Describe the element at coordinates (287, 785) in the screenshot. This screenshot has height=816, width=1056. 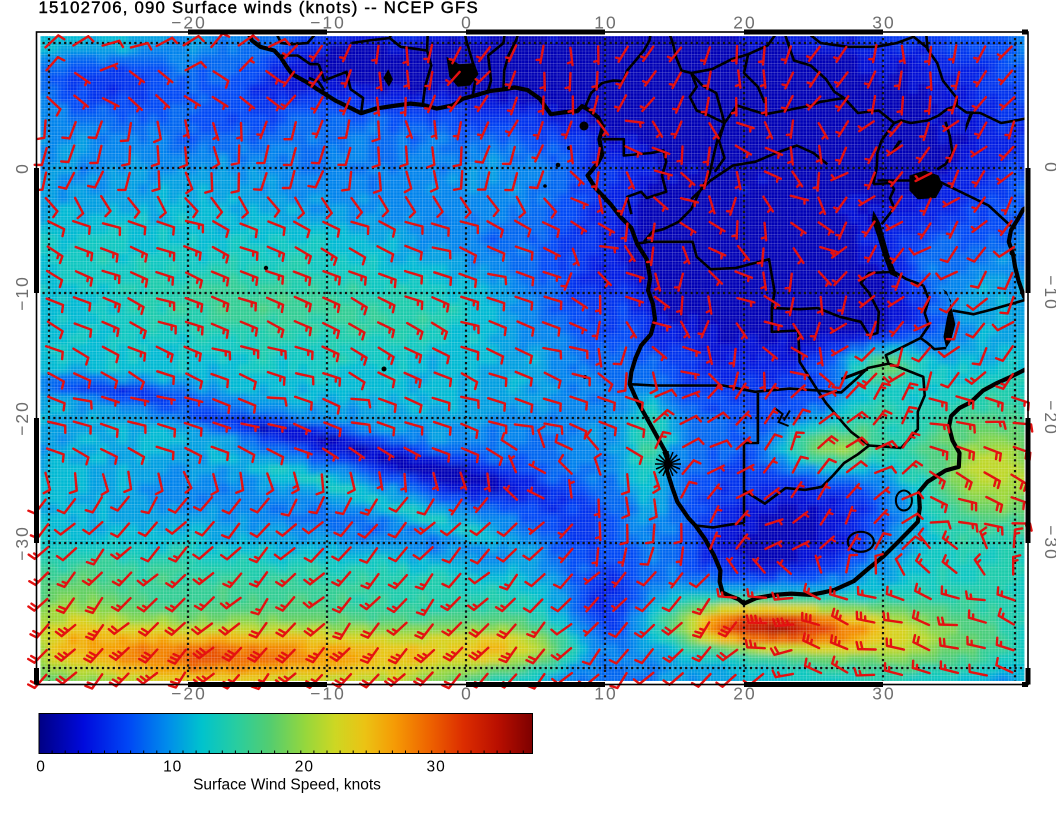
I see `svg-text: Surface Wind Speed, knots` at that location.